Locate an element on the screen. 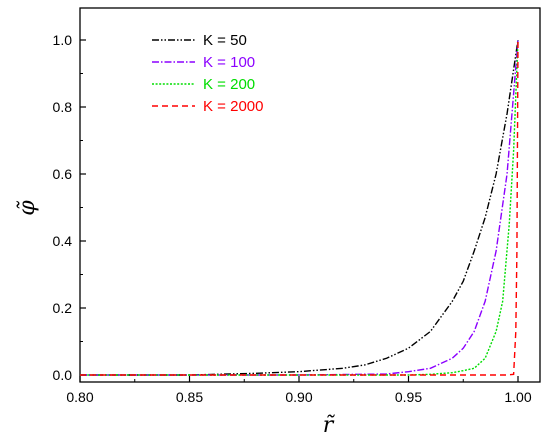 This screenshot has height=441, width=550. y-tick-label: 0.6 is located at coordinates (63, 174).